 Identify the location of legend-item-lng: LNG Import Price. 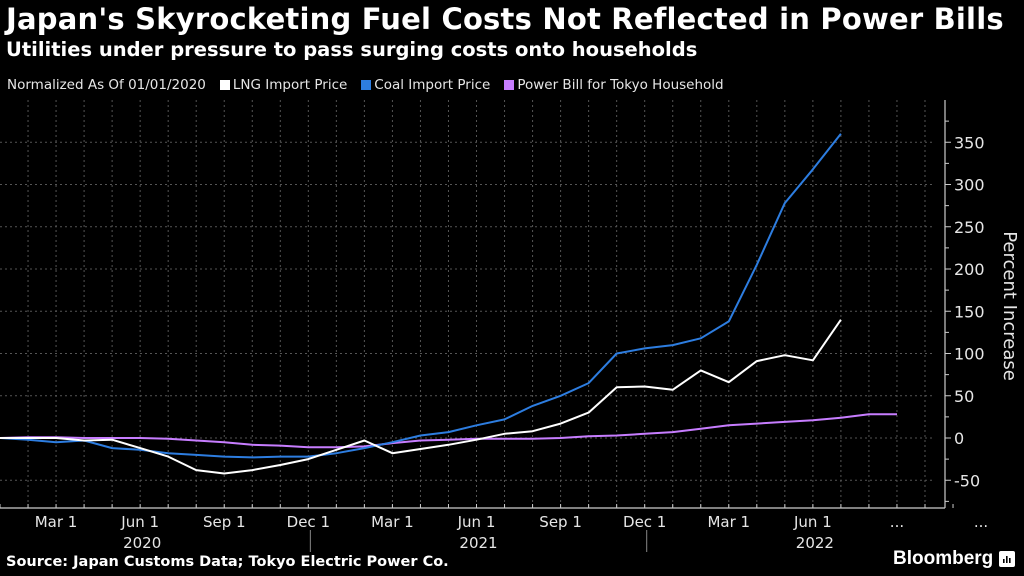
(283, 85).